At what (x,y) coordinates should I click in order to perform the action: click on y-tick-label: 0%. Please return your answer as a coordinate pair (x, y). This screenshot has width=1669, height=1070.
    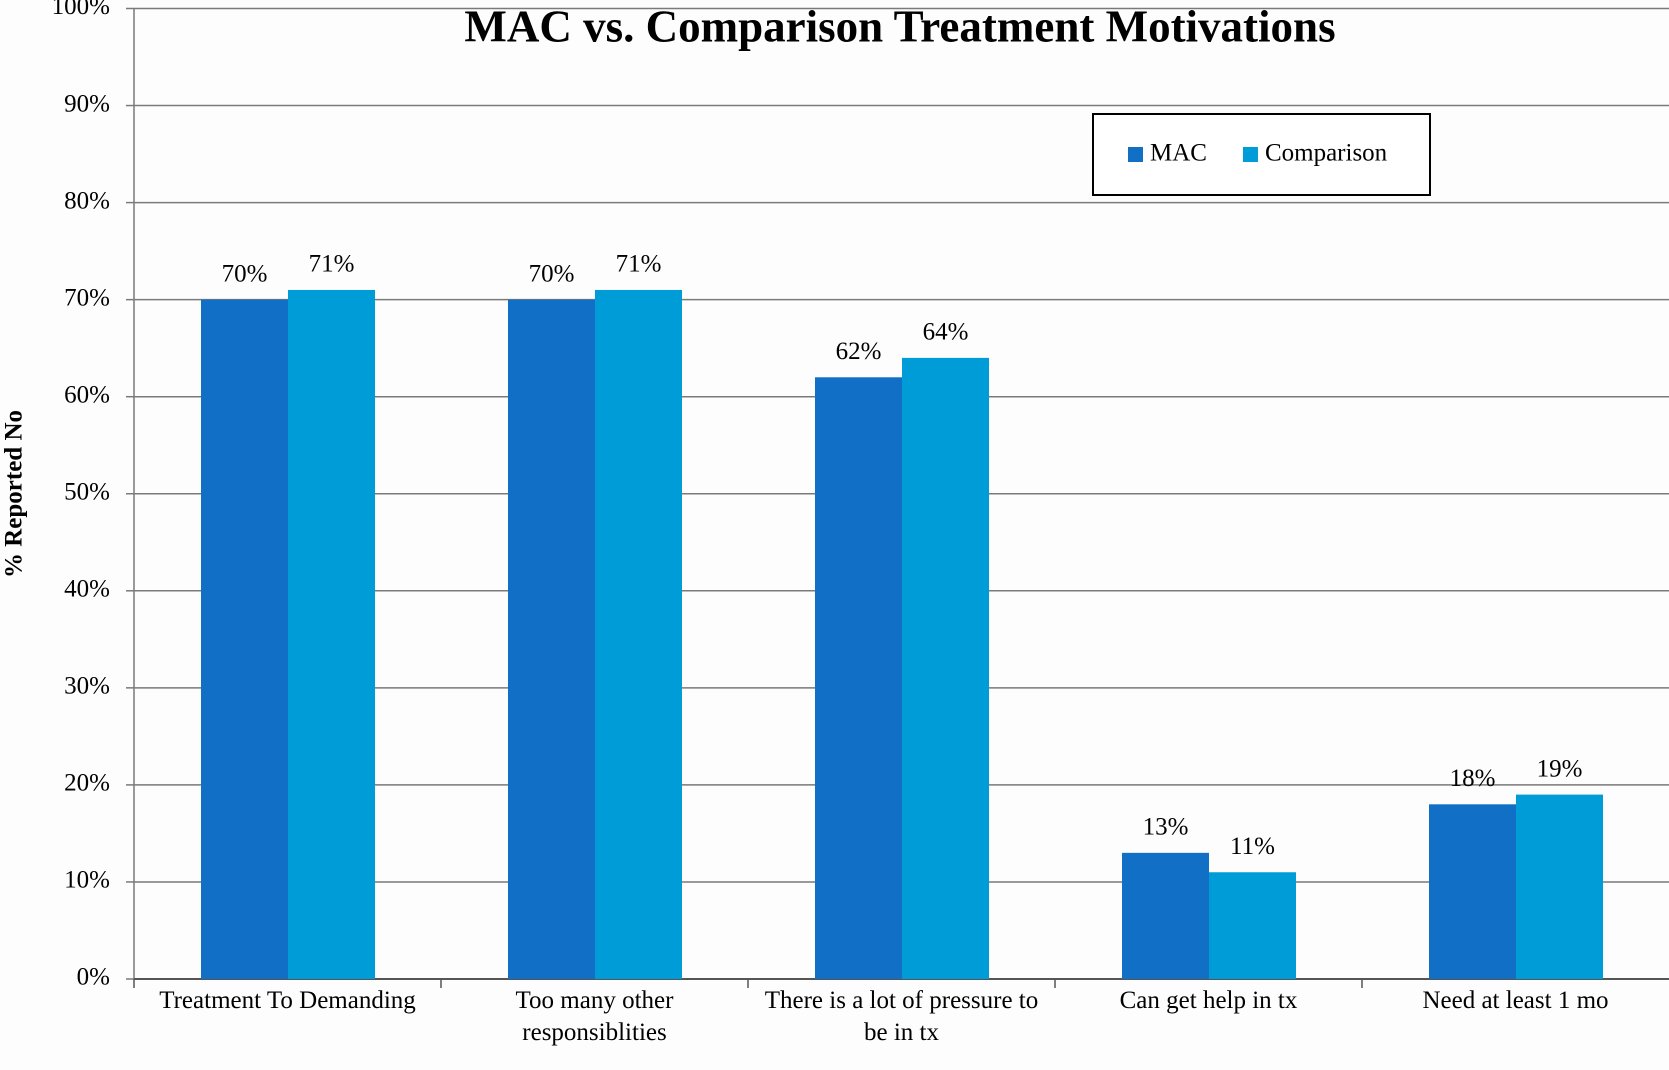
    Looking at the image, I should click on (93, 977).